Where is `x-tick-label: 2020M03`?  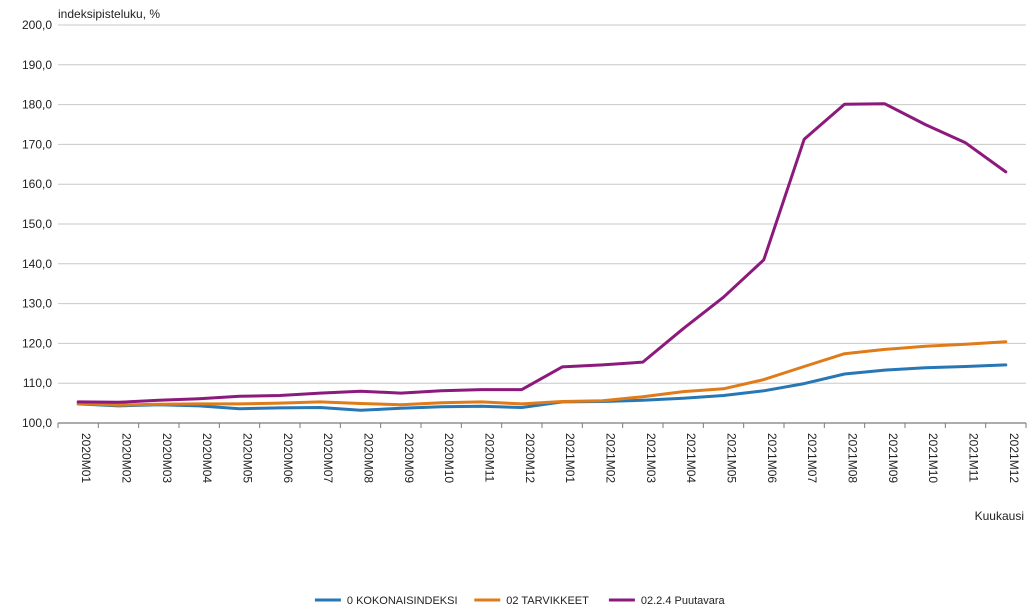 x-tick-label: 2020M03 is located at coordinates (167, 458).